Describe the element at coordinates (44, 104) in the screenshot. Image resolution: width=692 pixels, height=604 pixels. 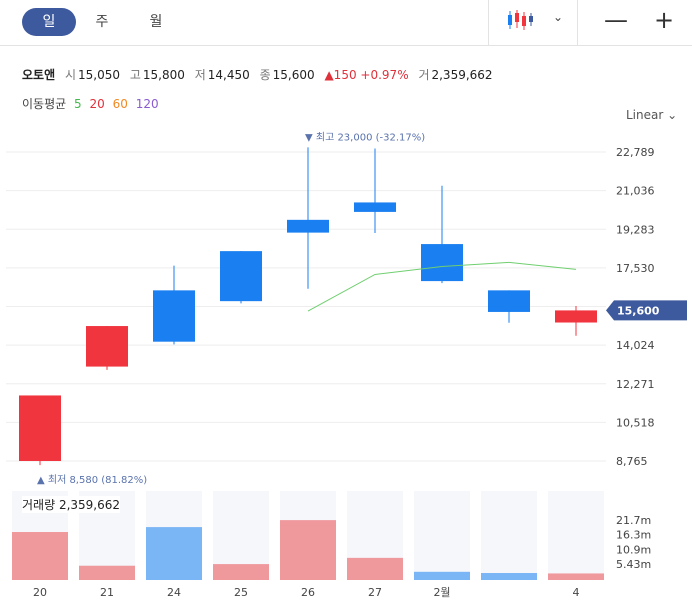
I see `ma-label: 이동평균` at that location.